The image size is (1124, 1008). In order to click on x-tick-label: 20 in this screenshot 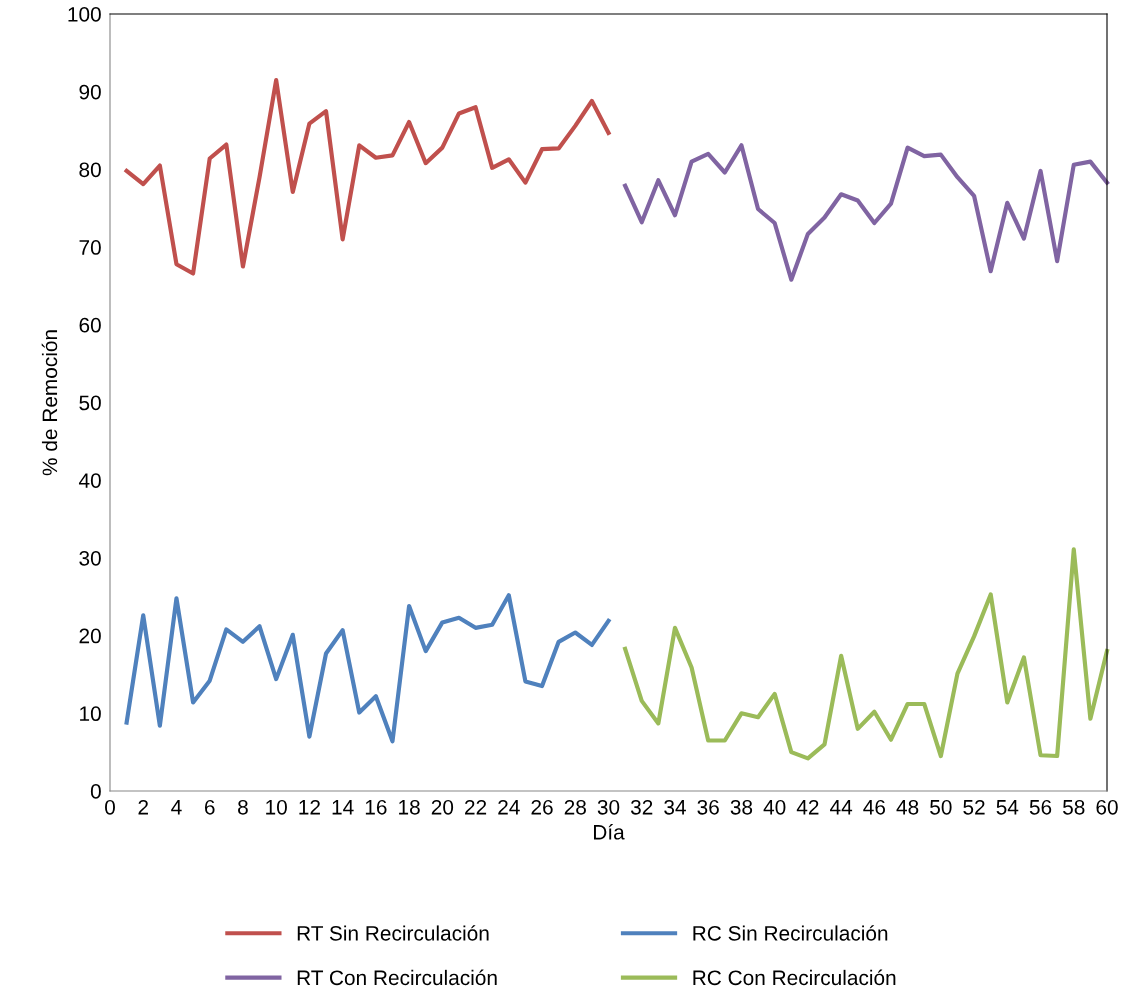, I will do `click(442, 807)`.